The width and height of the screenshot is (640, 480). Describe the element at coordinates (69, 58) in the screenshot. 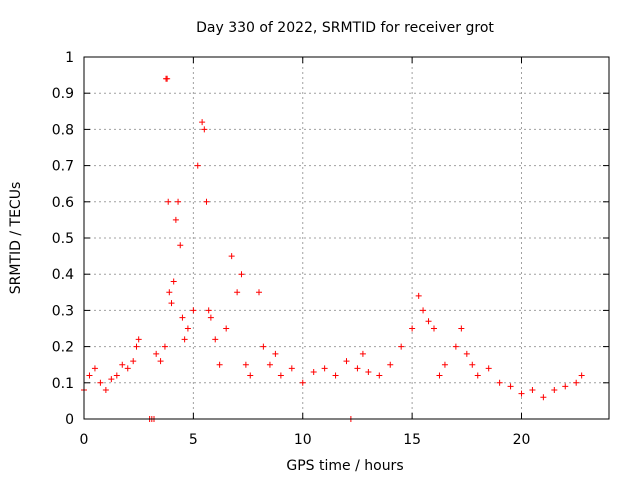

I see `y-tick-label: 1` at that location.